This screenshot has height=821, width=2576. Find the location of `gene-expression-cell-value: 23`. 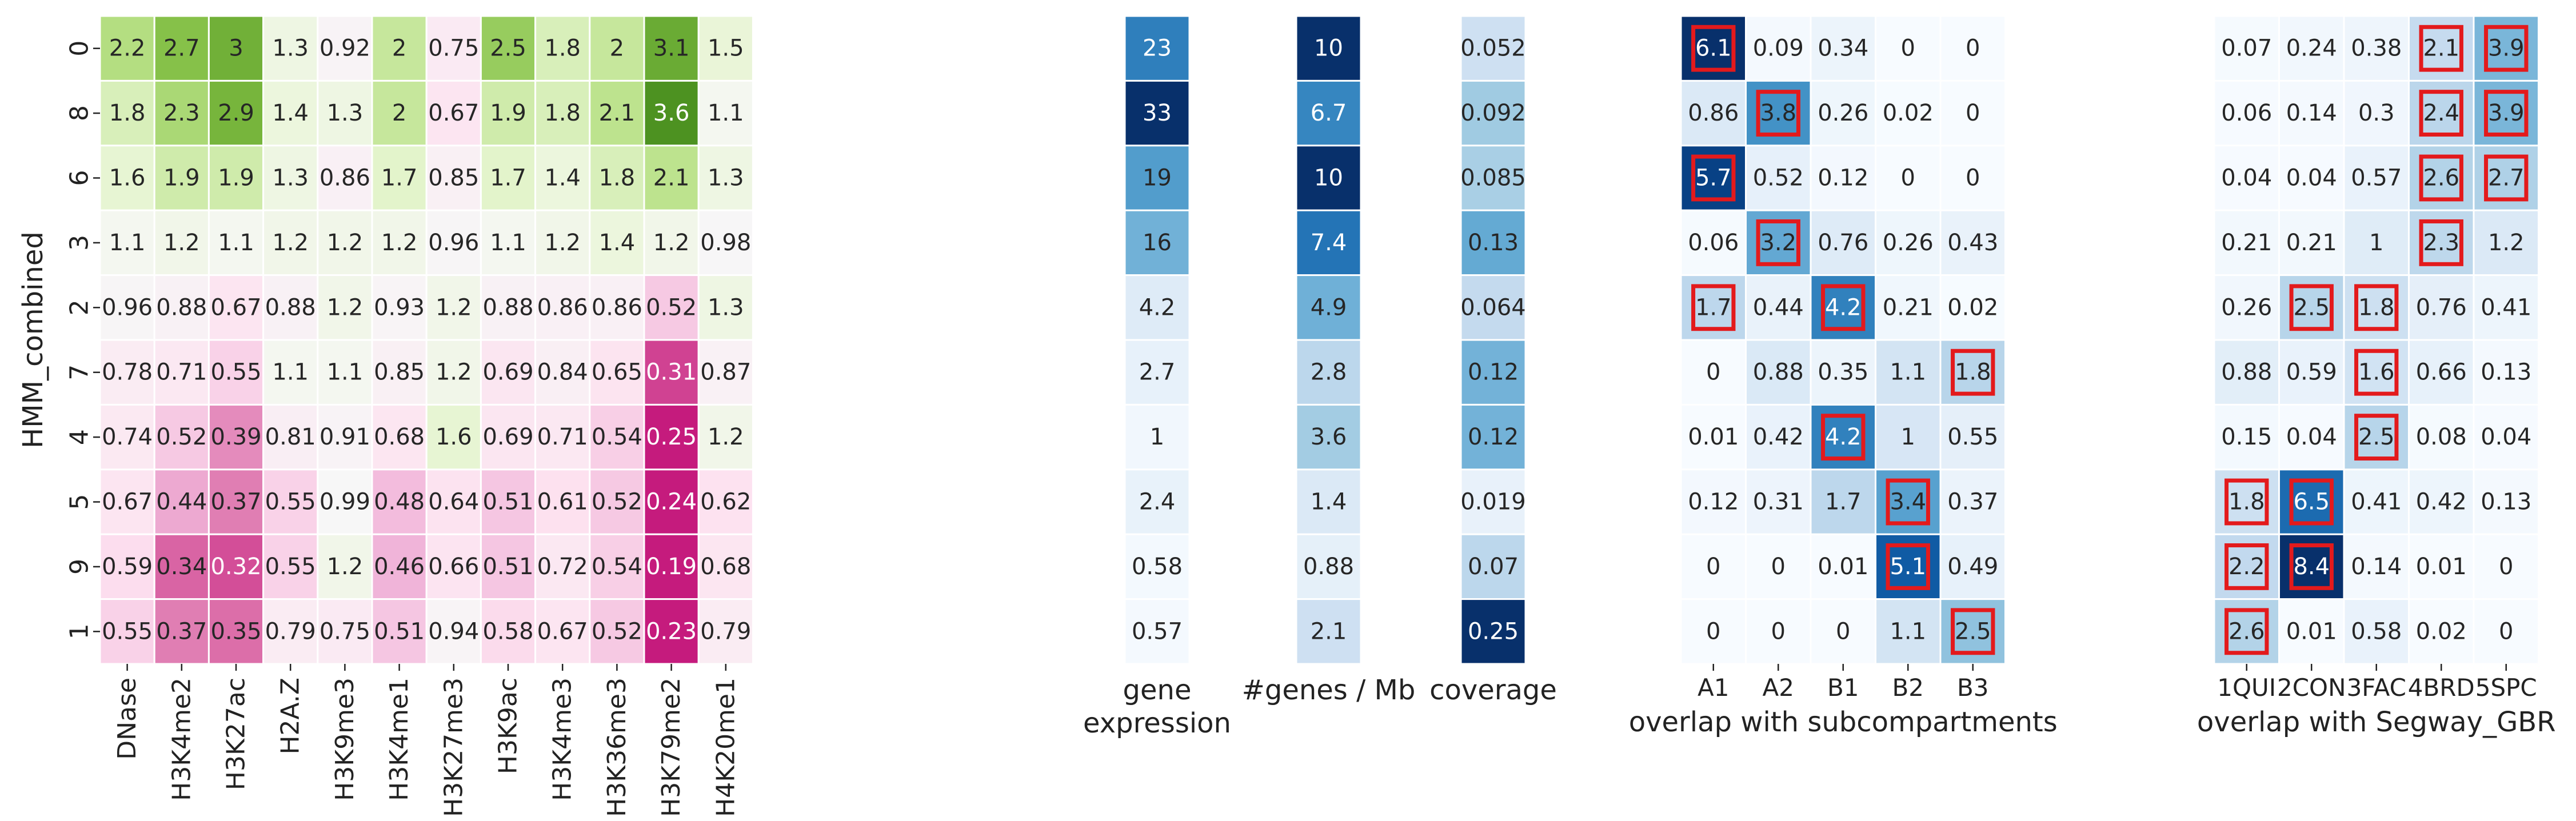

gene-expression-cell-value: 23 is located at coordinates (1157, 48).